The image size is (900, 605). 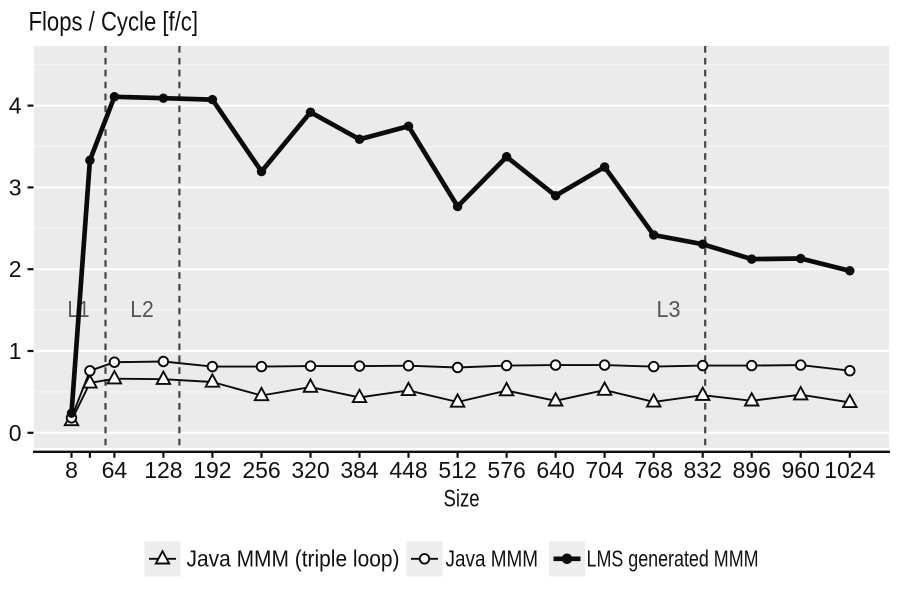 I want to click on svg-text: Java MMM (triple loop), so click(x=293, y=559).